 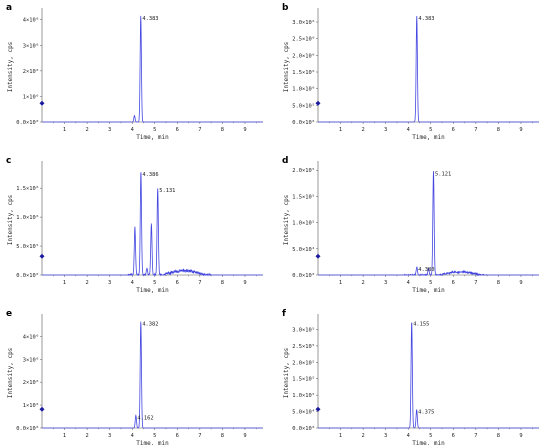 What do you see at coordinates (426, 270) in the screenshot?
I see `peak-label: 4.380` at bounding box center [426, 270].